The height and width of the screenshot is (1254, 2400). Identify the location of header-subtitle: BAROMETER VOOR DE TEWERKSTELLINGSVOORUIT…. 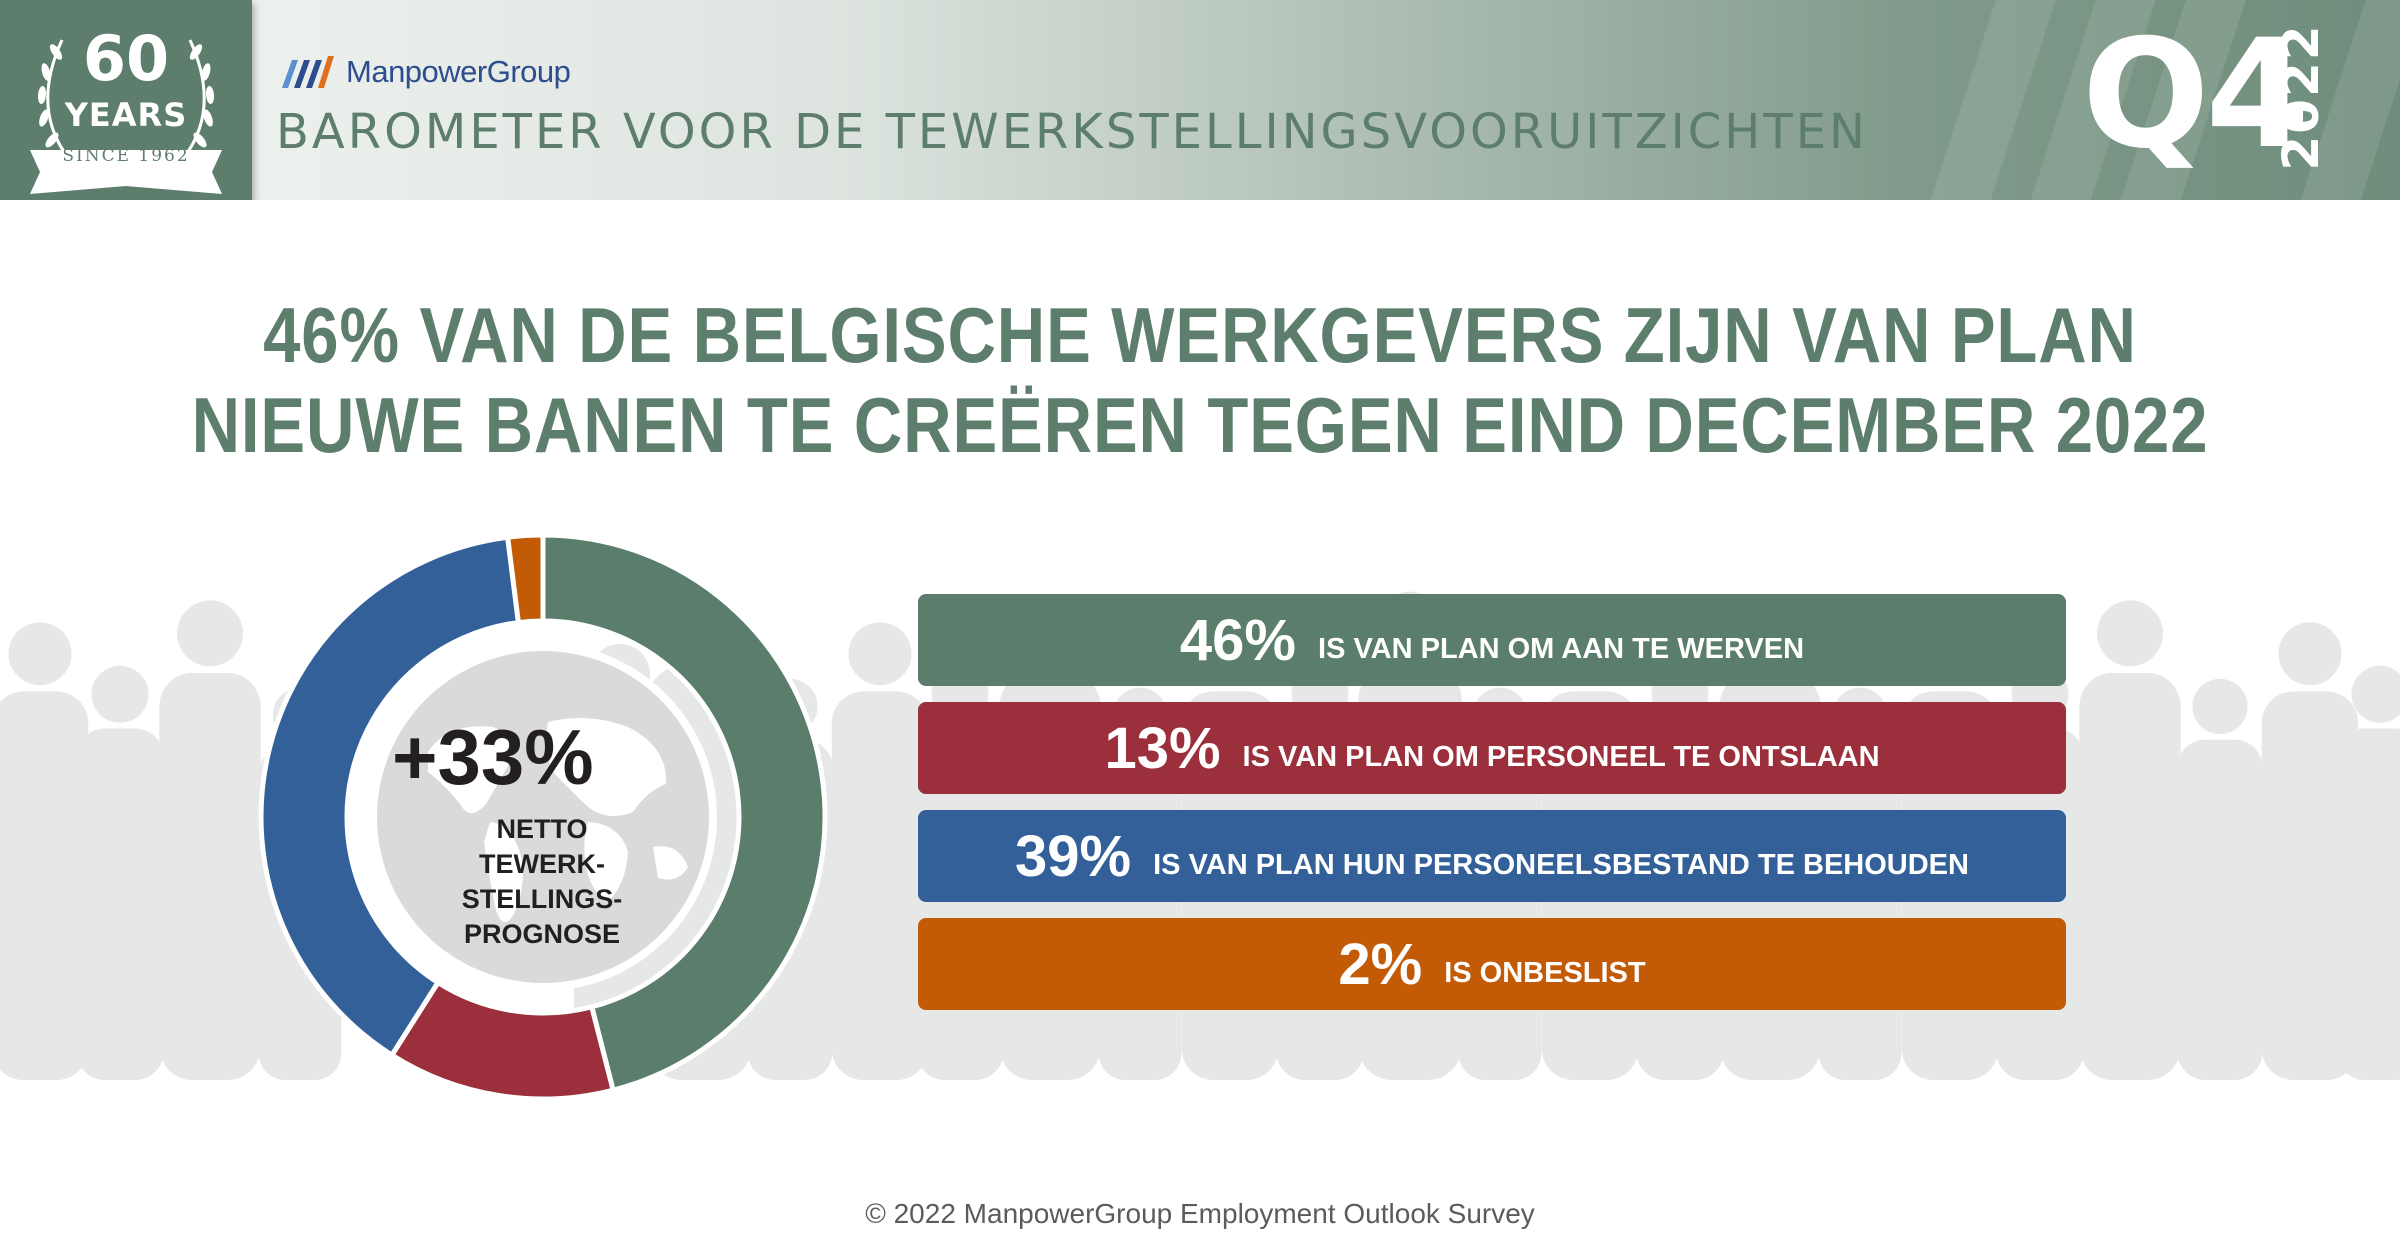
(1072, 132).